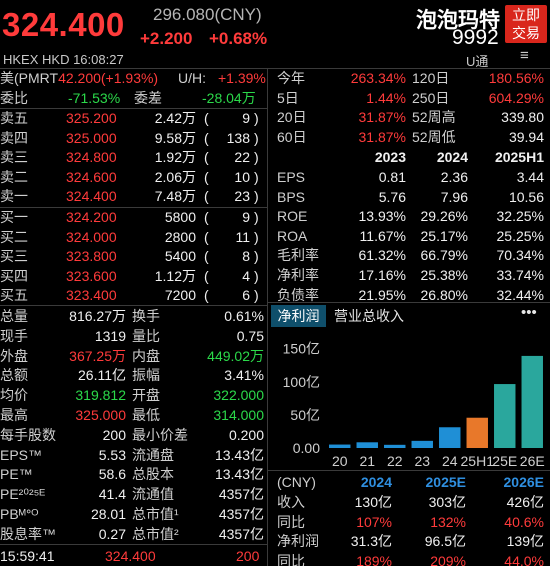  I want to click on book-level-price: 325.000, so click(91, 137).